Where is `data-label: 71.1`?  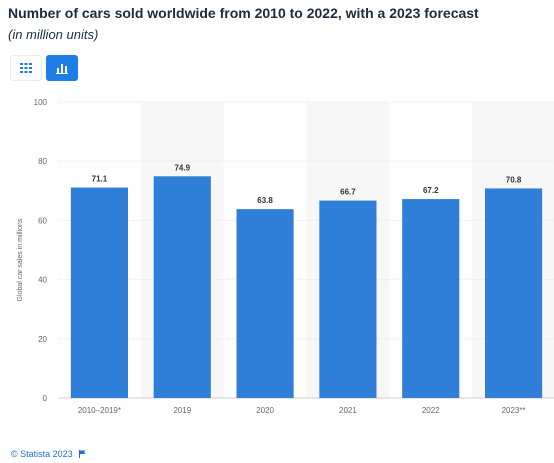 data-label: 71.1 is located at coordinates (100, 179).